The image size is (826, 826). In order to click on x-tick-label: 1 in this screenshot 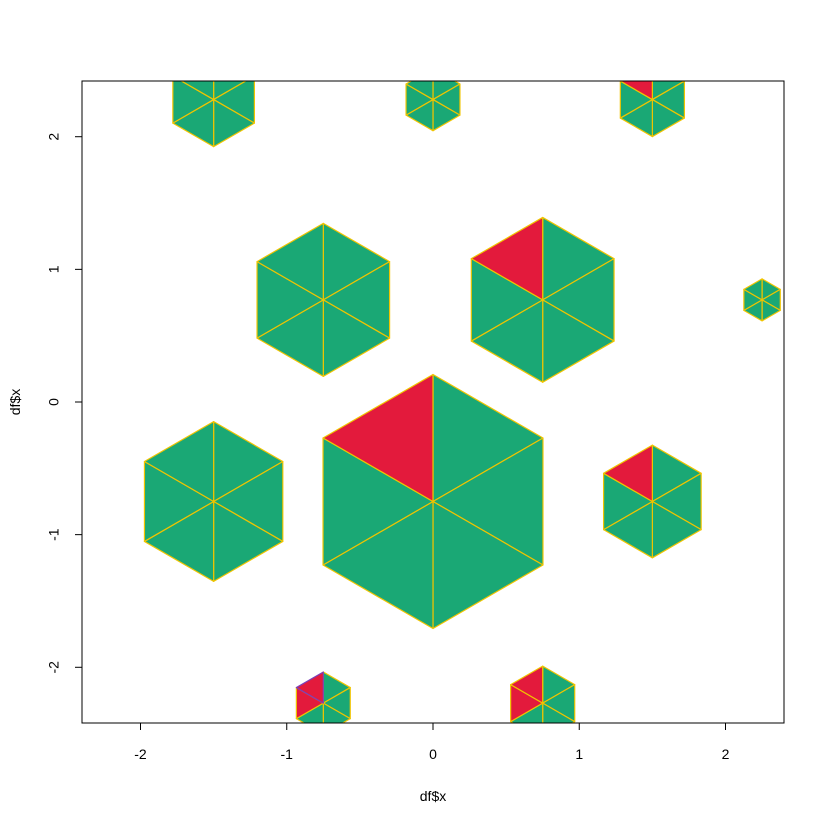, I will do `click(579, 754)`.